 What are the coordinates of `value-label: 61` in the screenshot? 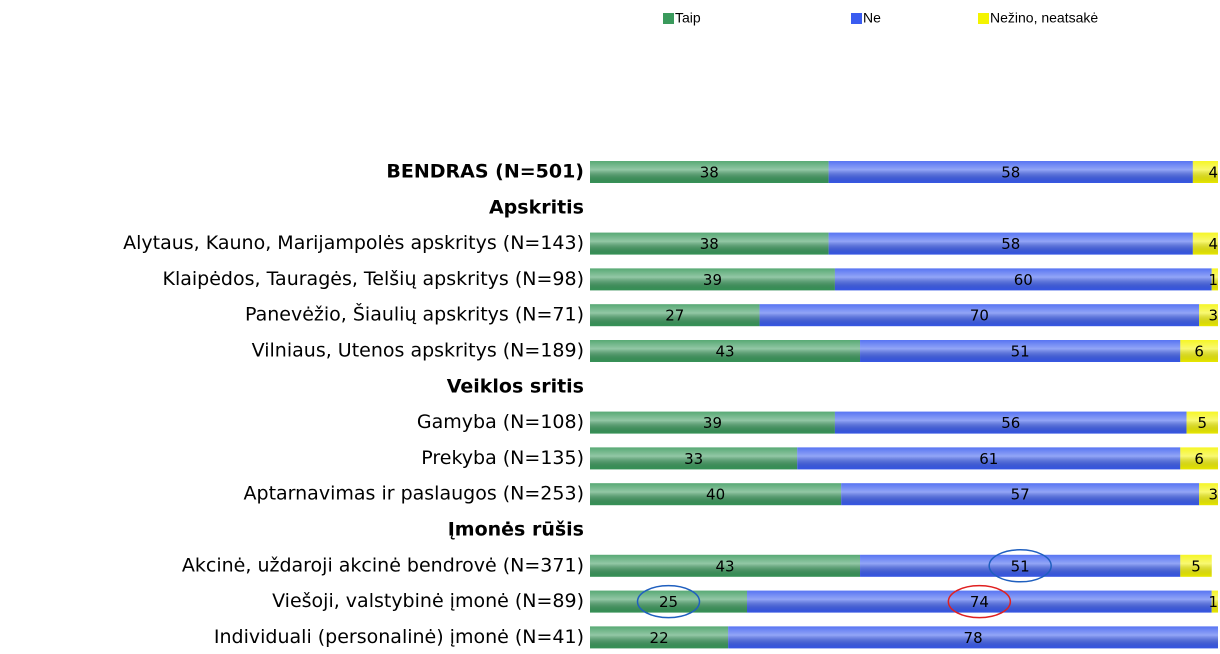 It's located at (988, 459).